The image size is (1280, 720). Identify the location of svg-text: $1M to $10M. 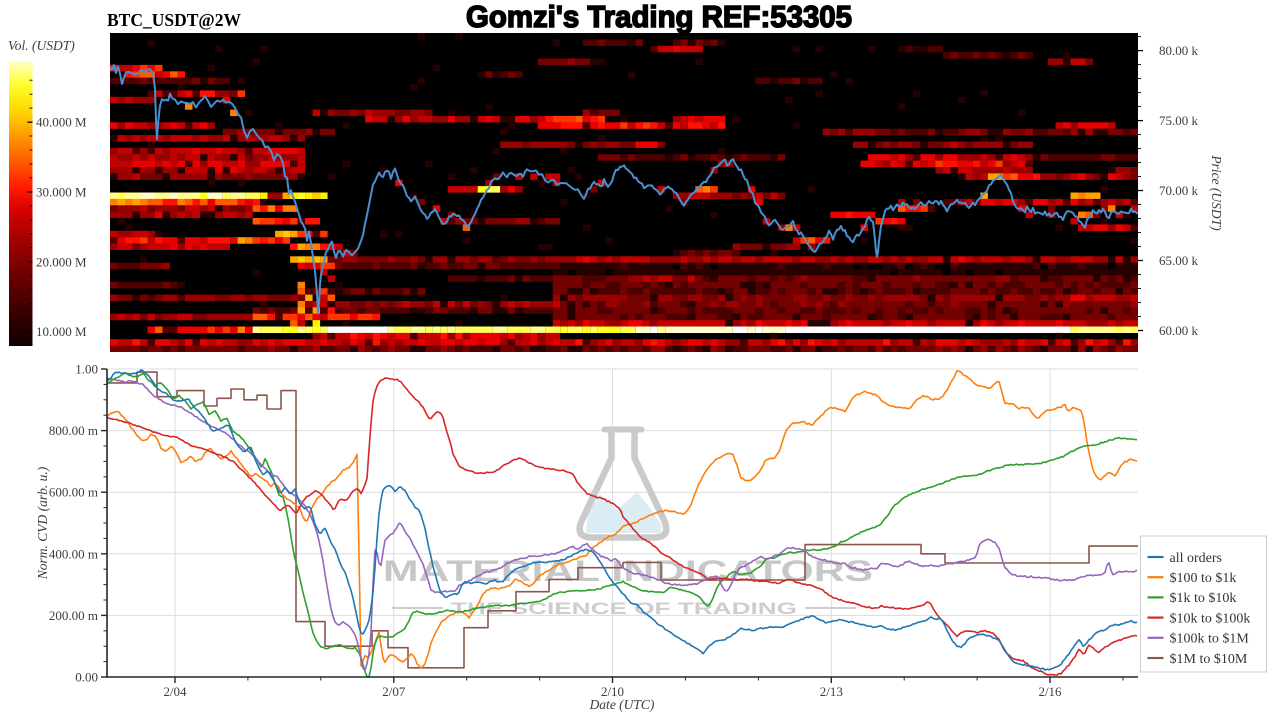
(1209, 659).